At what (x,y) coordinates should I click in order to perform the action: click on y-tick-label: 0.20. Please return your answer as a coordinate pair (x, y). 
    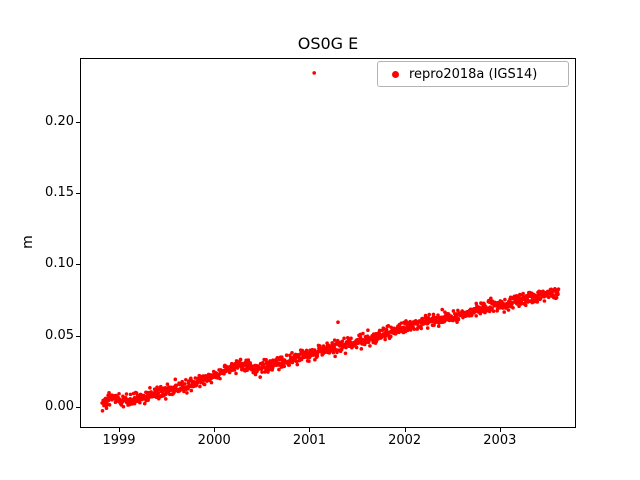
    Looking at the image, I should click on (59, 121).